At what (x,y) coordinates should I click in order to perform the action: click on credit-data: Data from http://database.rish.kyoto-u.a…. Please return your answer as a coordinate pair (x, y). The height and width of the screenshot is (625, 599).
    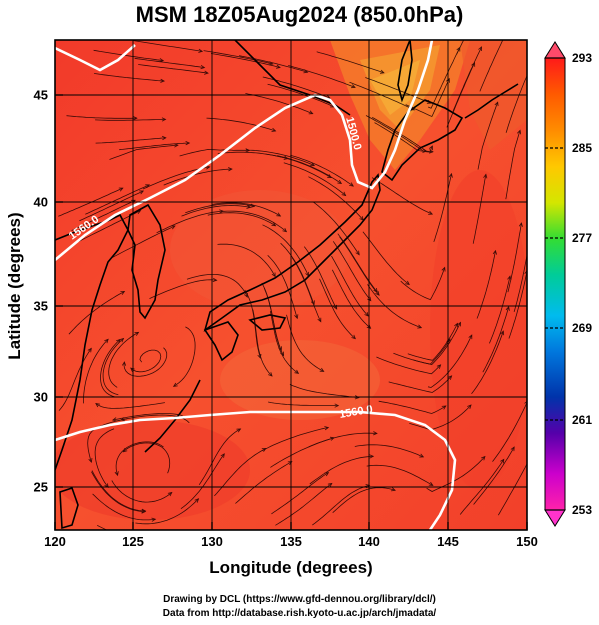
    Looking at the image, I should click on (299, 613).